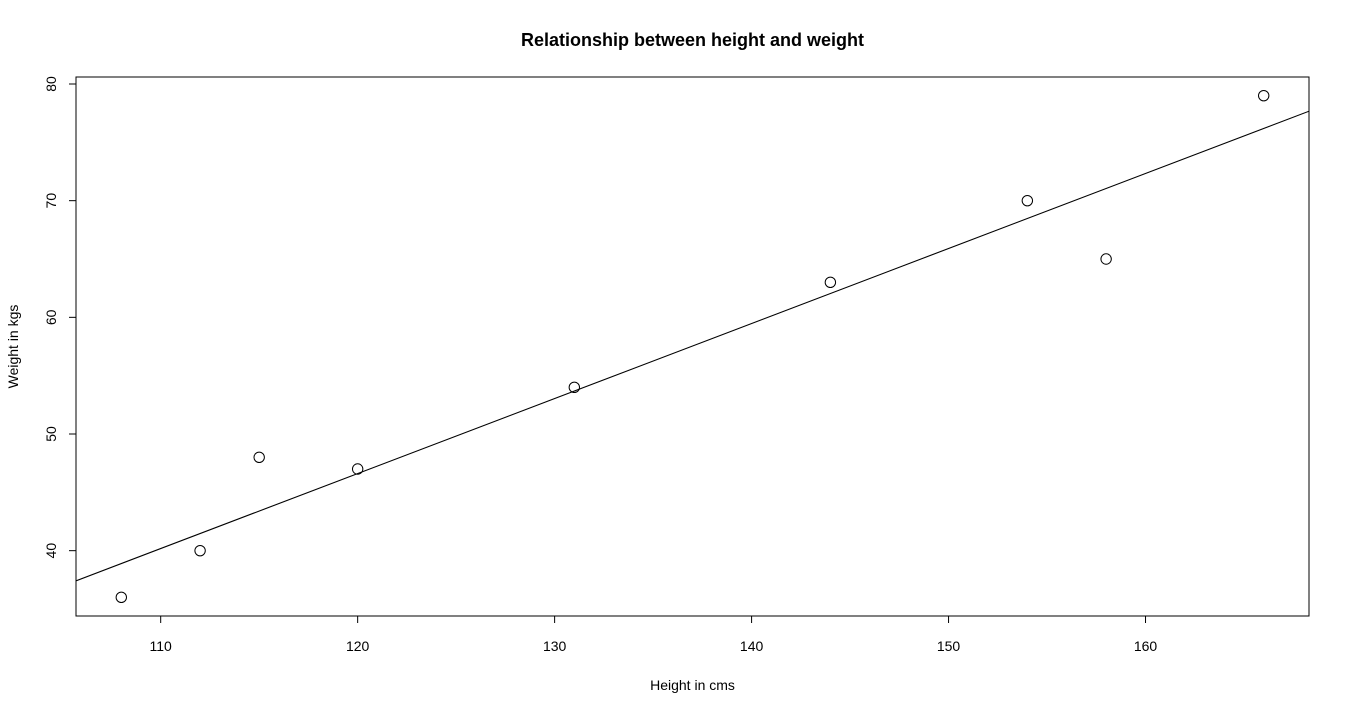  Describe the element at coordinates (949, 646) in the screenshot. I see `x-tick-label: 150` at that location.